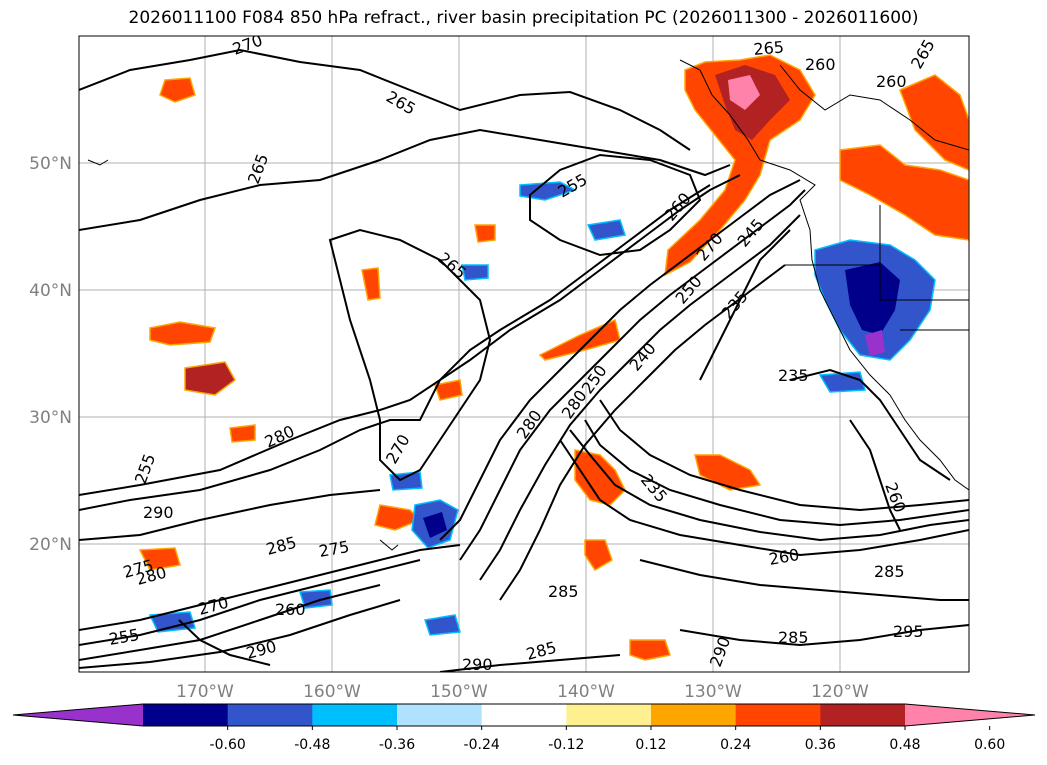 Image resolution: width=1047 pixels, height=765 pixels. I want to click on state-border, so click(877, 282).